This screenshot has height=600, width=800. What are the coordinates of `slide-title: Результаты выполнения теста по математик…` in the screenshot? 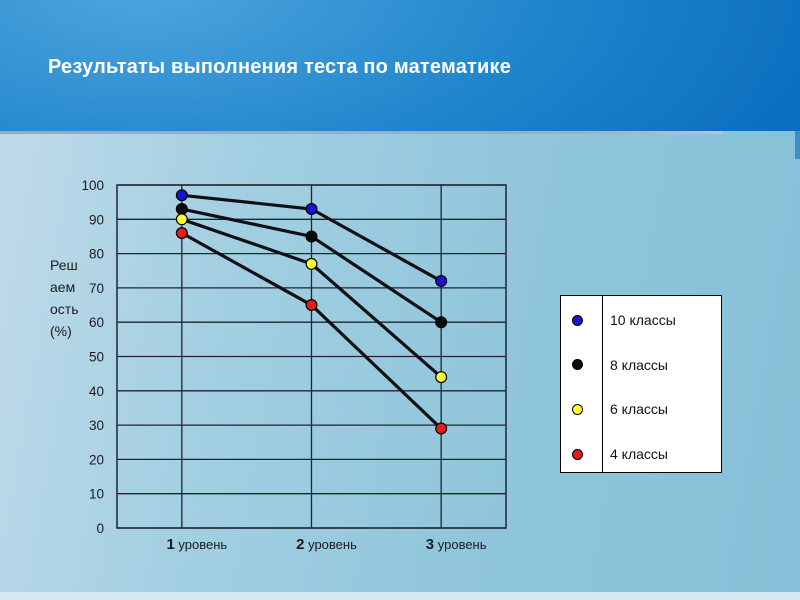 It's located at (280, 67).